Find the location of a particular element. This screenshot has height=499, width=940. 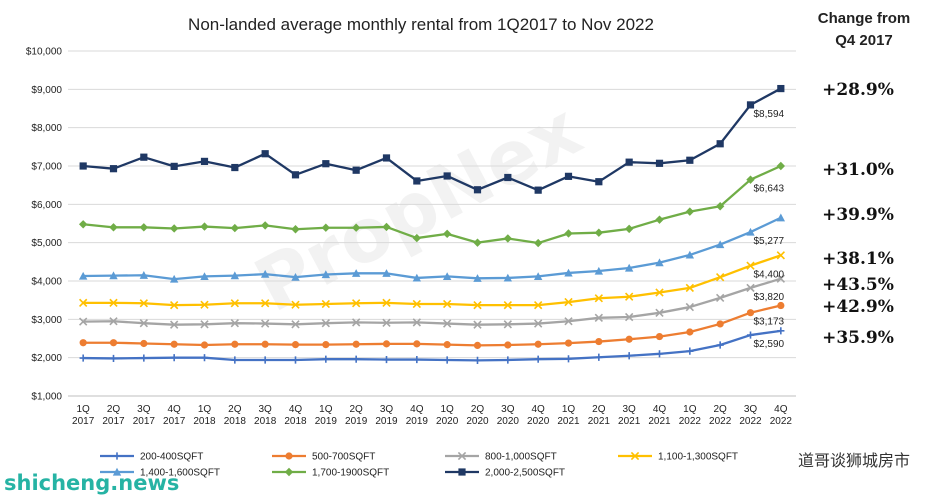

change-header-line1: Change from is located at coordinates (864, 18).